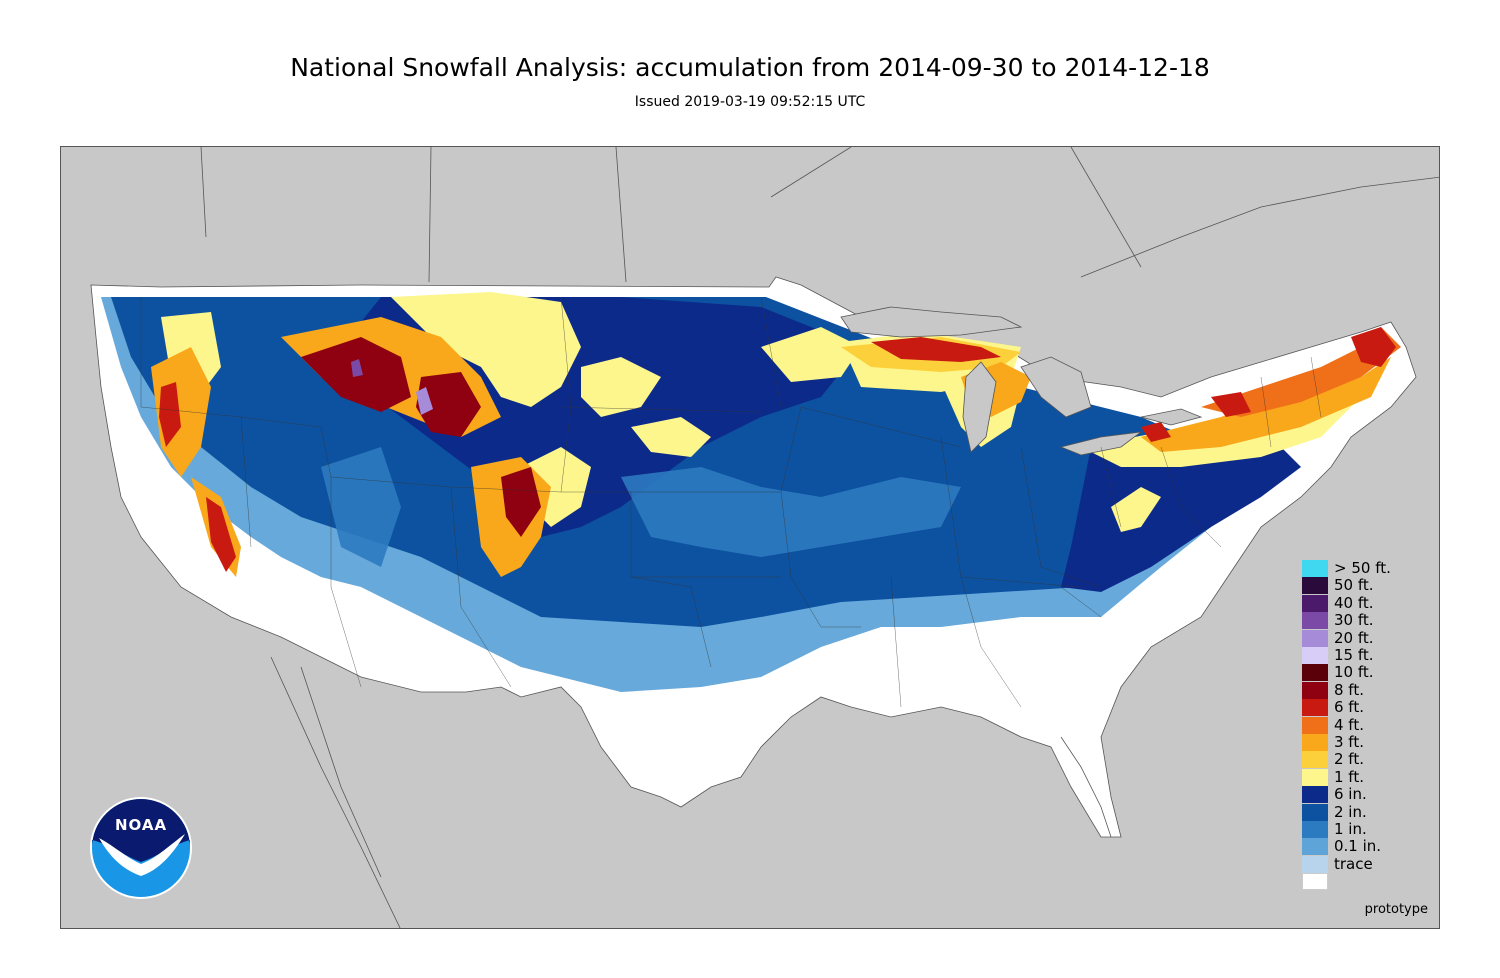 Image resolution: width=1500 pixels, height=978 pixels. What do you see at coordinates (1353, 863) in the screenshot?
I see `legend-label: trace` at bounding box center [1353, 863].